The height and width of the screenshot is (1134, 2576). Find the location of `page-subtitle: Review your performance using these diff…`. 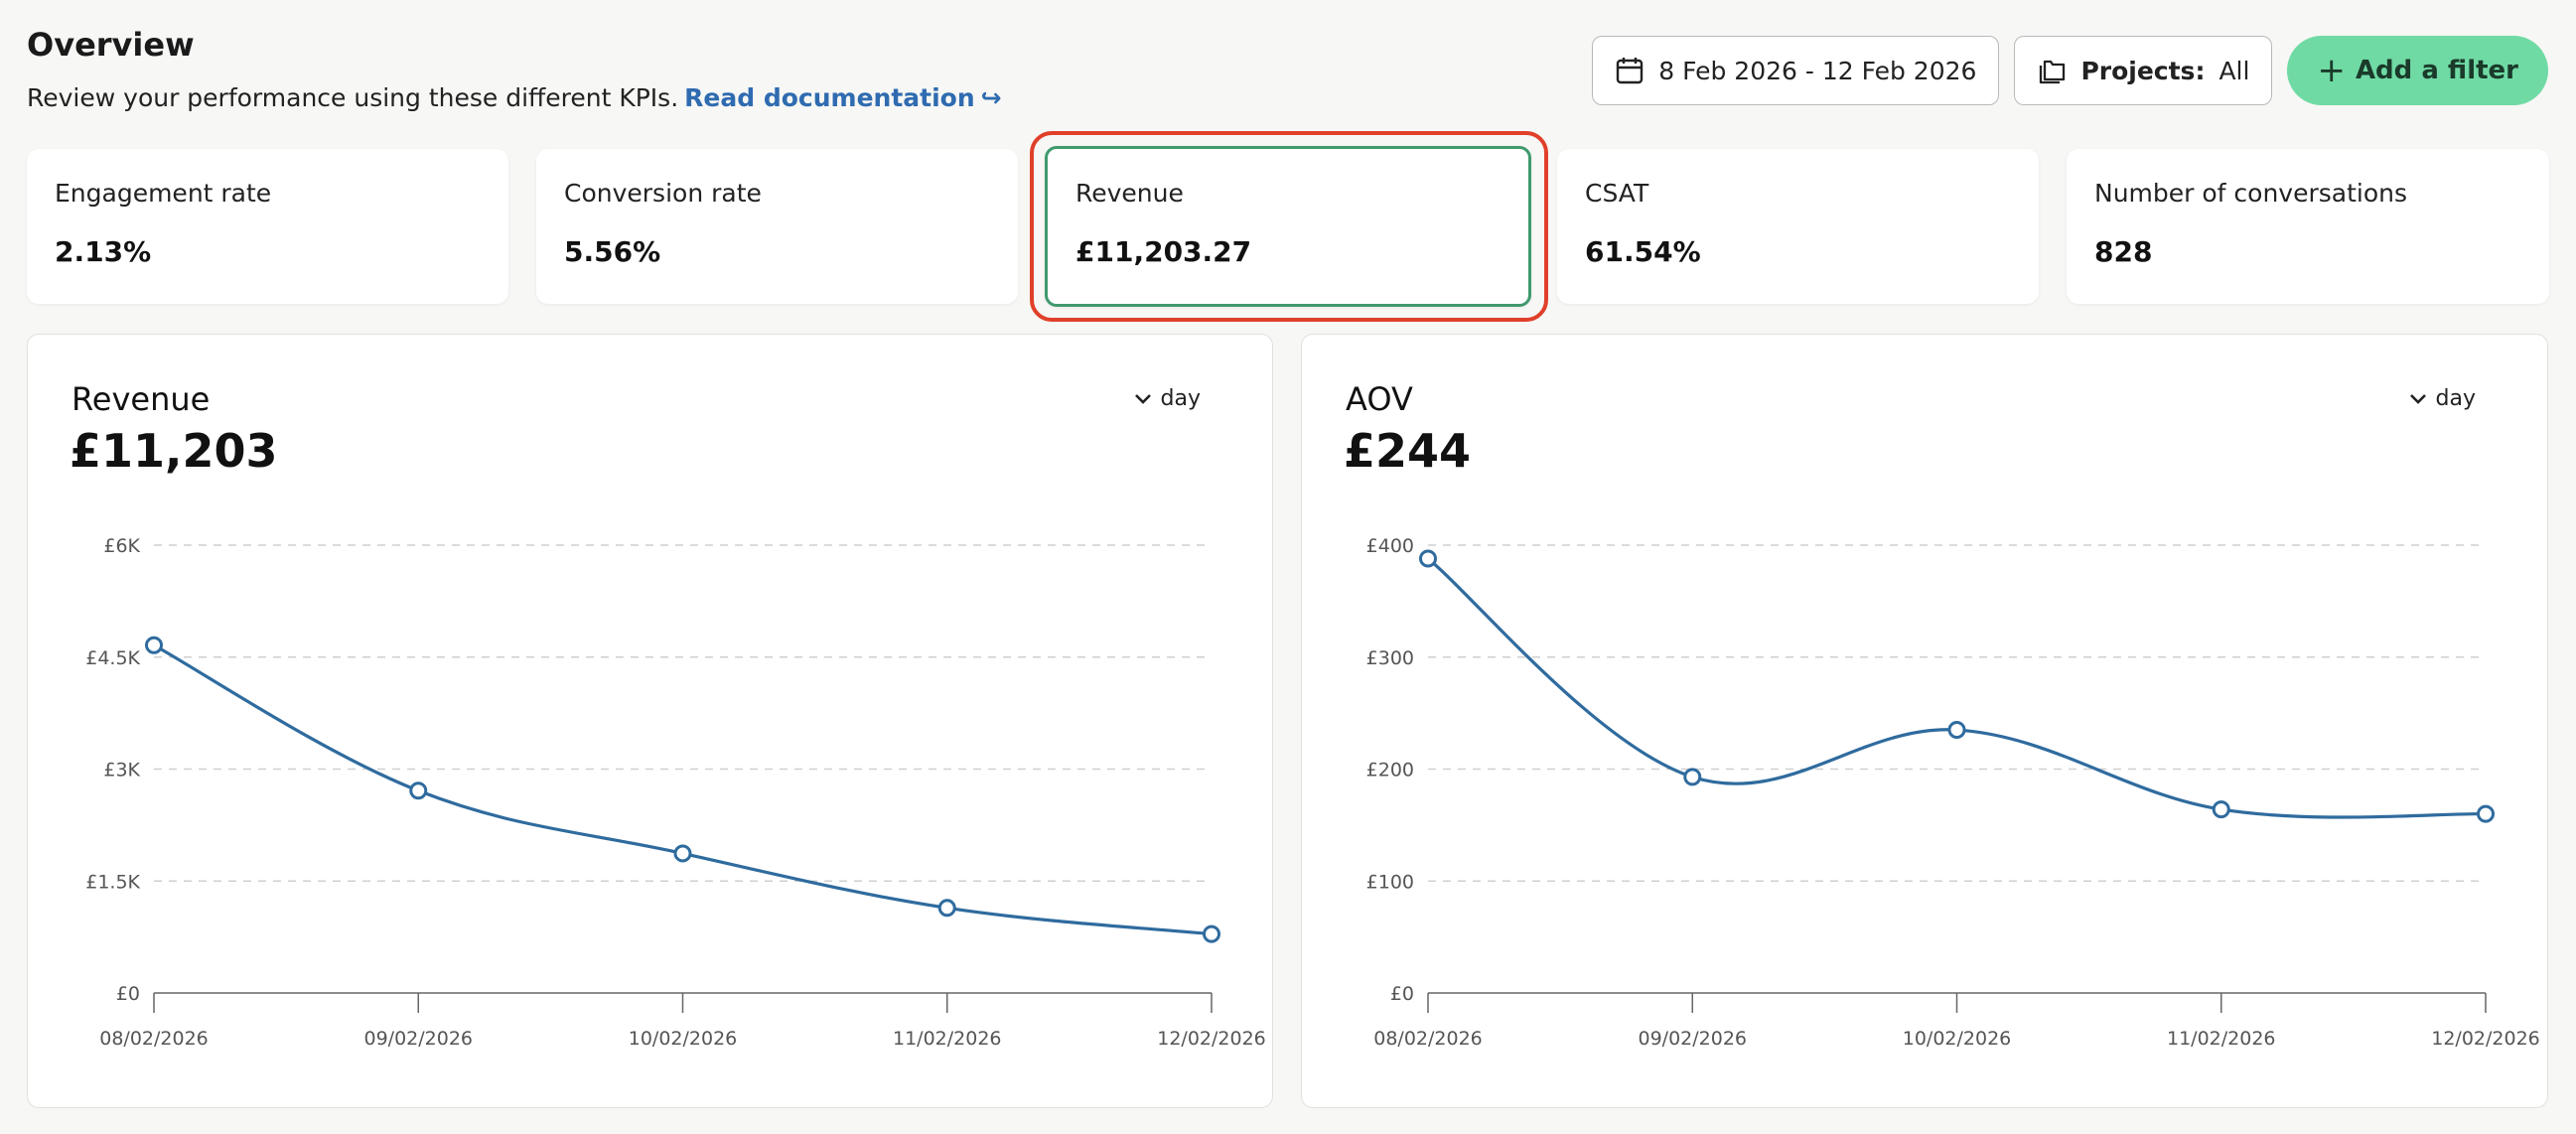

page-subtitle: Review your performance using these diff… is located at coordinates (514, 97).